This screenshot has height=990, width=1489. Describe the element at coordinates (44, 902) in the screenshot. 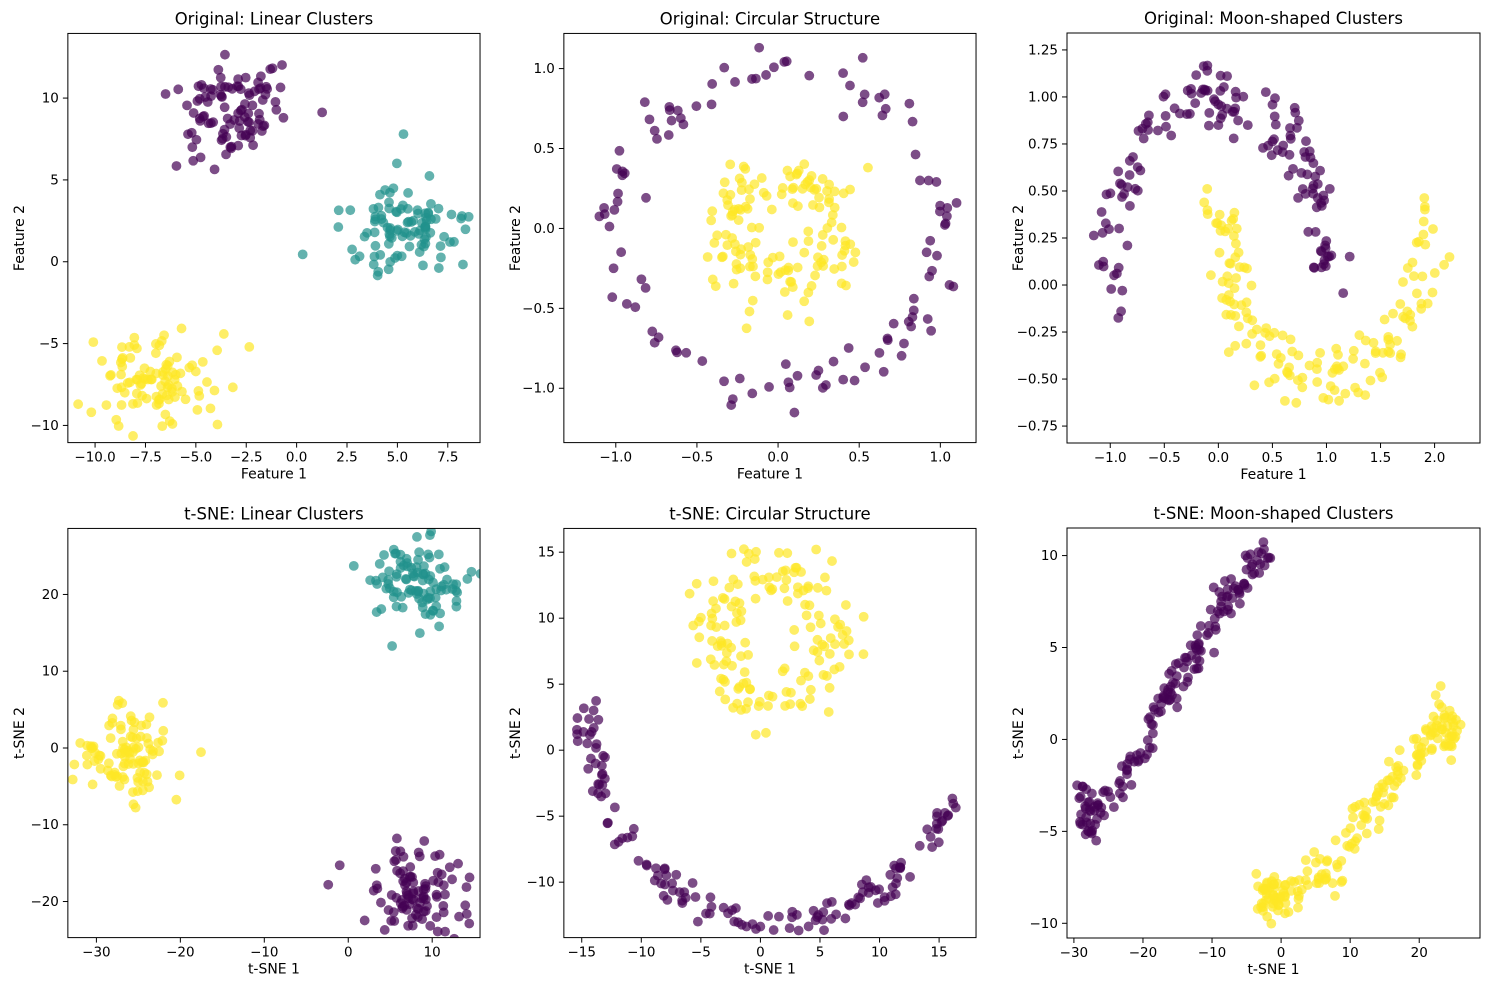

I see `y-tick-label: −20` at that location.